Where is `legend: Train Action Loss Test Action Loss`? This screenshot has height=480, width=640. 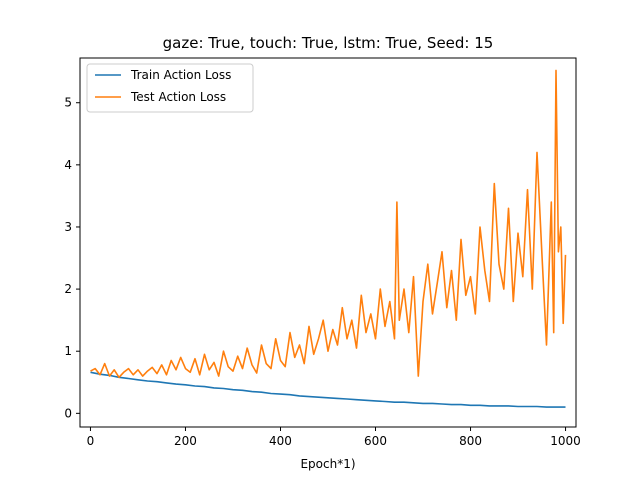 legend: Train Action Loss Test Action Loss is located at coordinates (170, 88).